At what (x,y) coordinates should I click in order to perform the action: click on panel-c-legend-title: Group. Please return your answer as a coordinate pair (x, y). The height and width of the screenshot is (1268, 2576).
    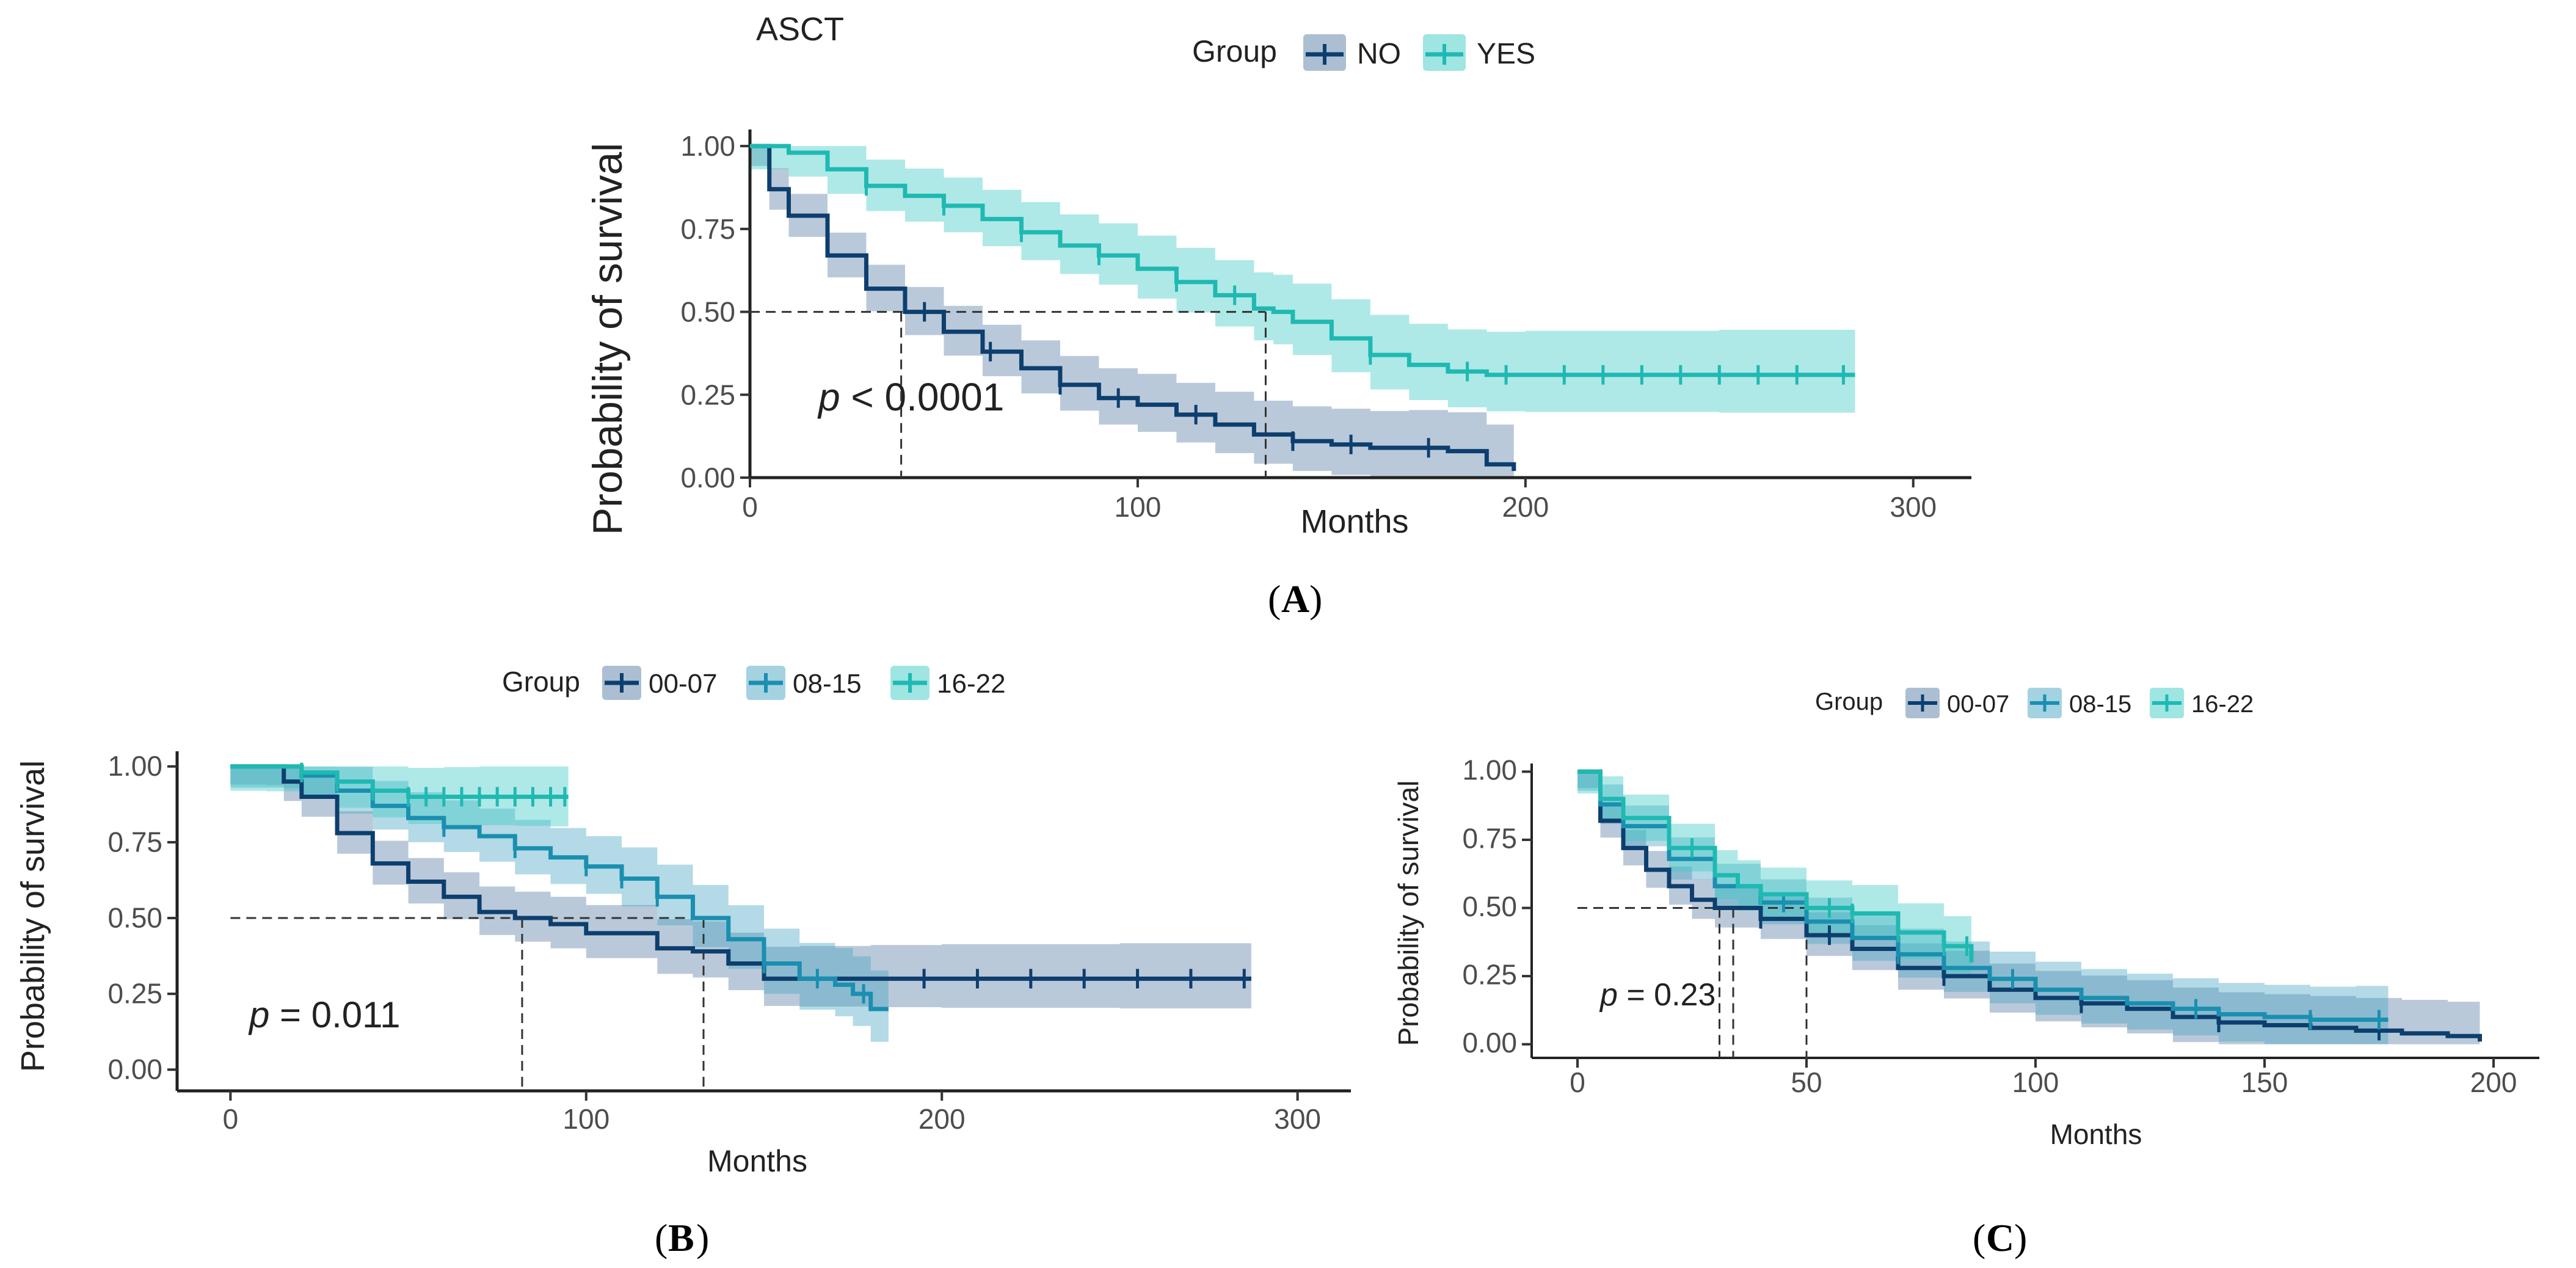
    Looking at the image, I should click on (1849, 701).